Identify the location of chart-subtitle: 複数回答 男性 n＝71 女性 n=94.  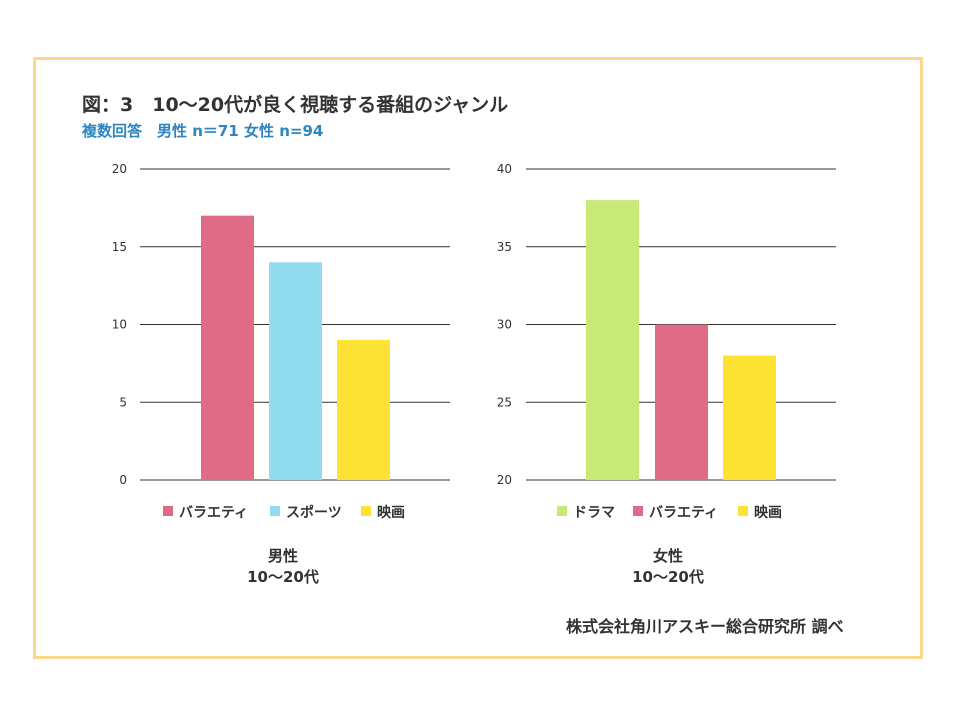
(203, 131).